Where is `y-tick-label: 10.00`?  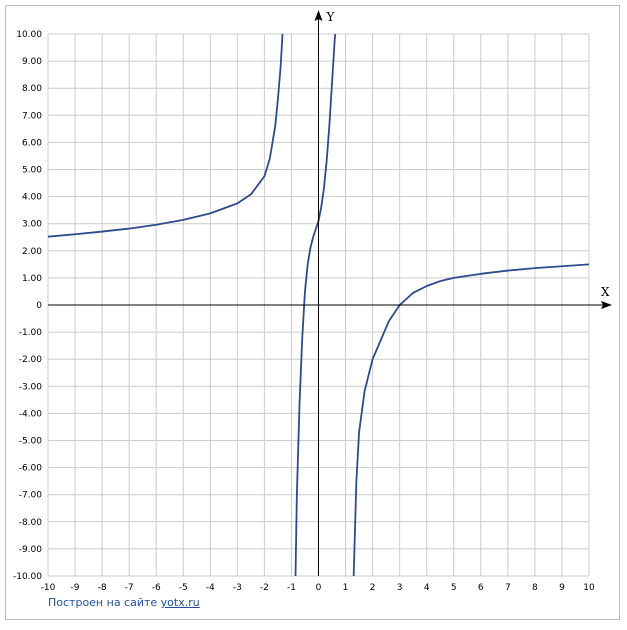
y-tick-label: 10.00 is located at coordinates (29, 35).